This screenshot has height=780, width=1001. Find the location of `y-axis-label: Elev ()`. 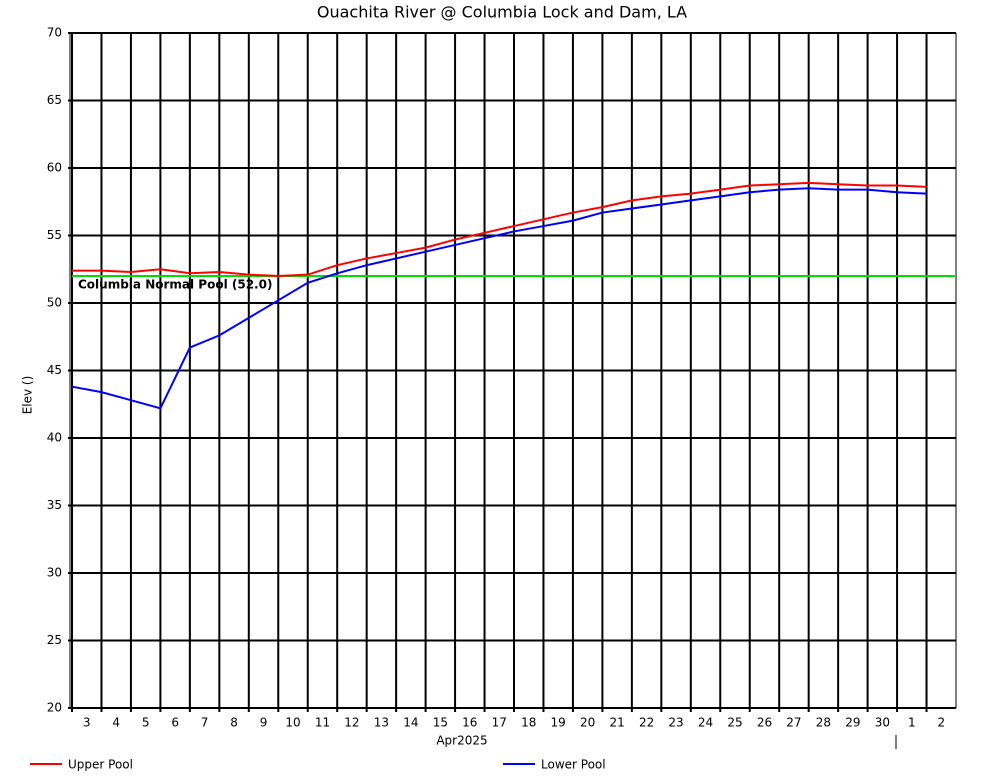

y-axis-label: Elev () is located at coordinates (28, 395).